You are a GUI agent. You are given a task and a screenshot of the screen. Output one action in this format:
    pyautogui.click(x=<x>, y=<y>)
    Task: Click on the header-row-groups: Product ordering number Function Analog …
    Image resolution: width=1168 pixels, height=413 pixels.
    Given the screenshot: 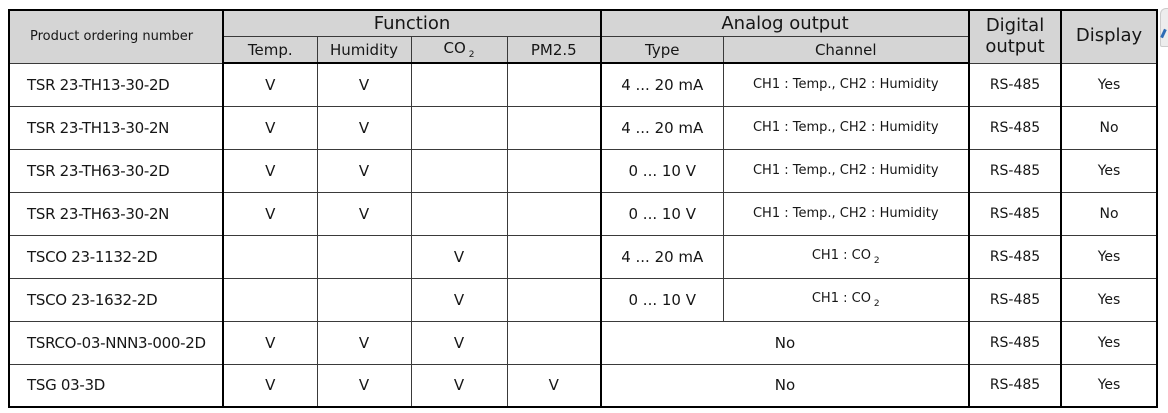 What is the action you would take?
    pyautogui.click(x=583, y=36)
    